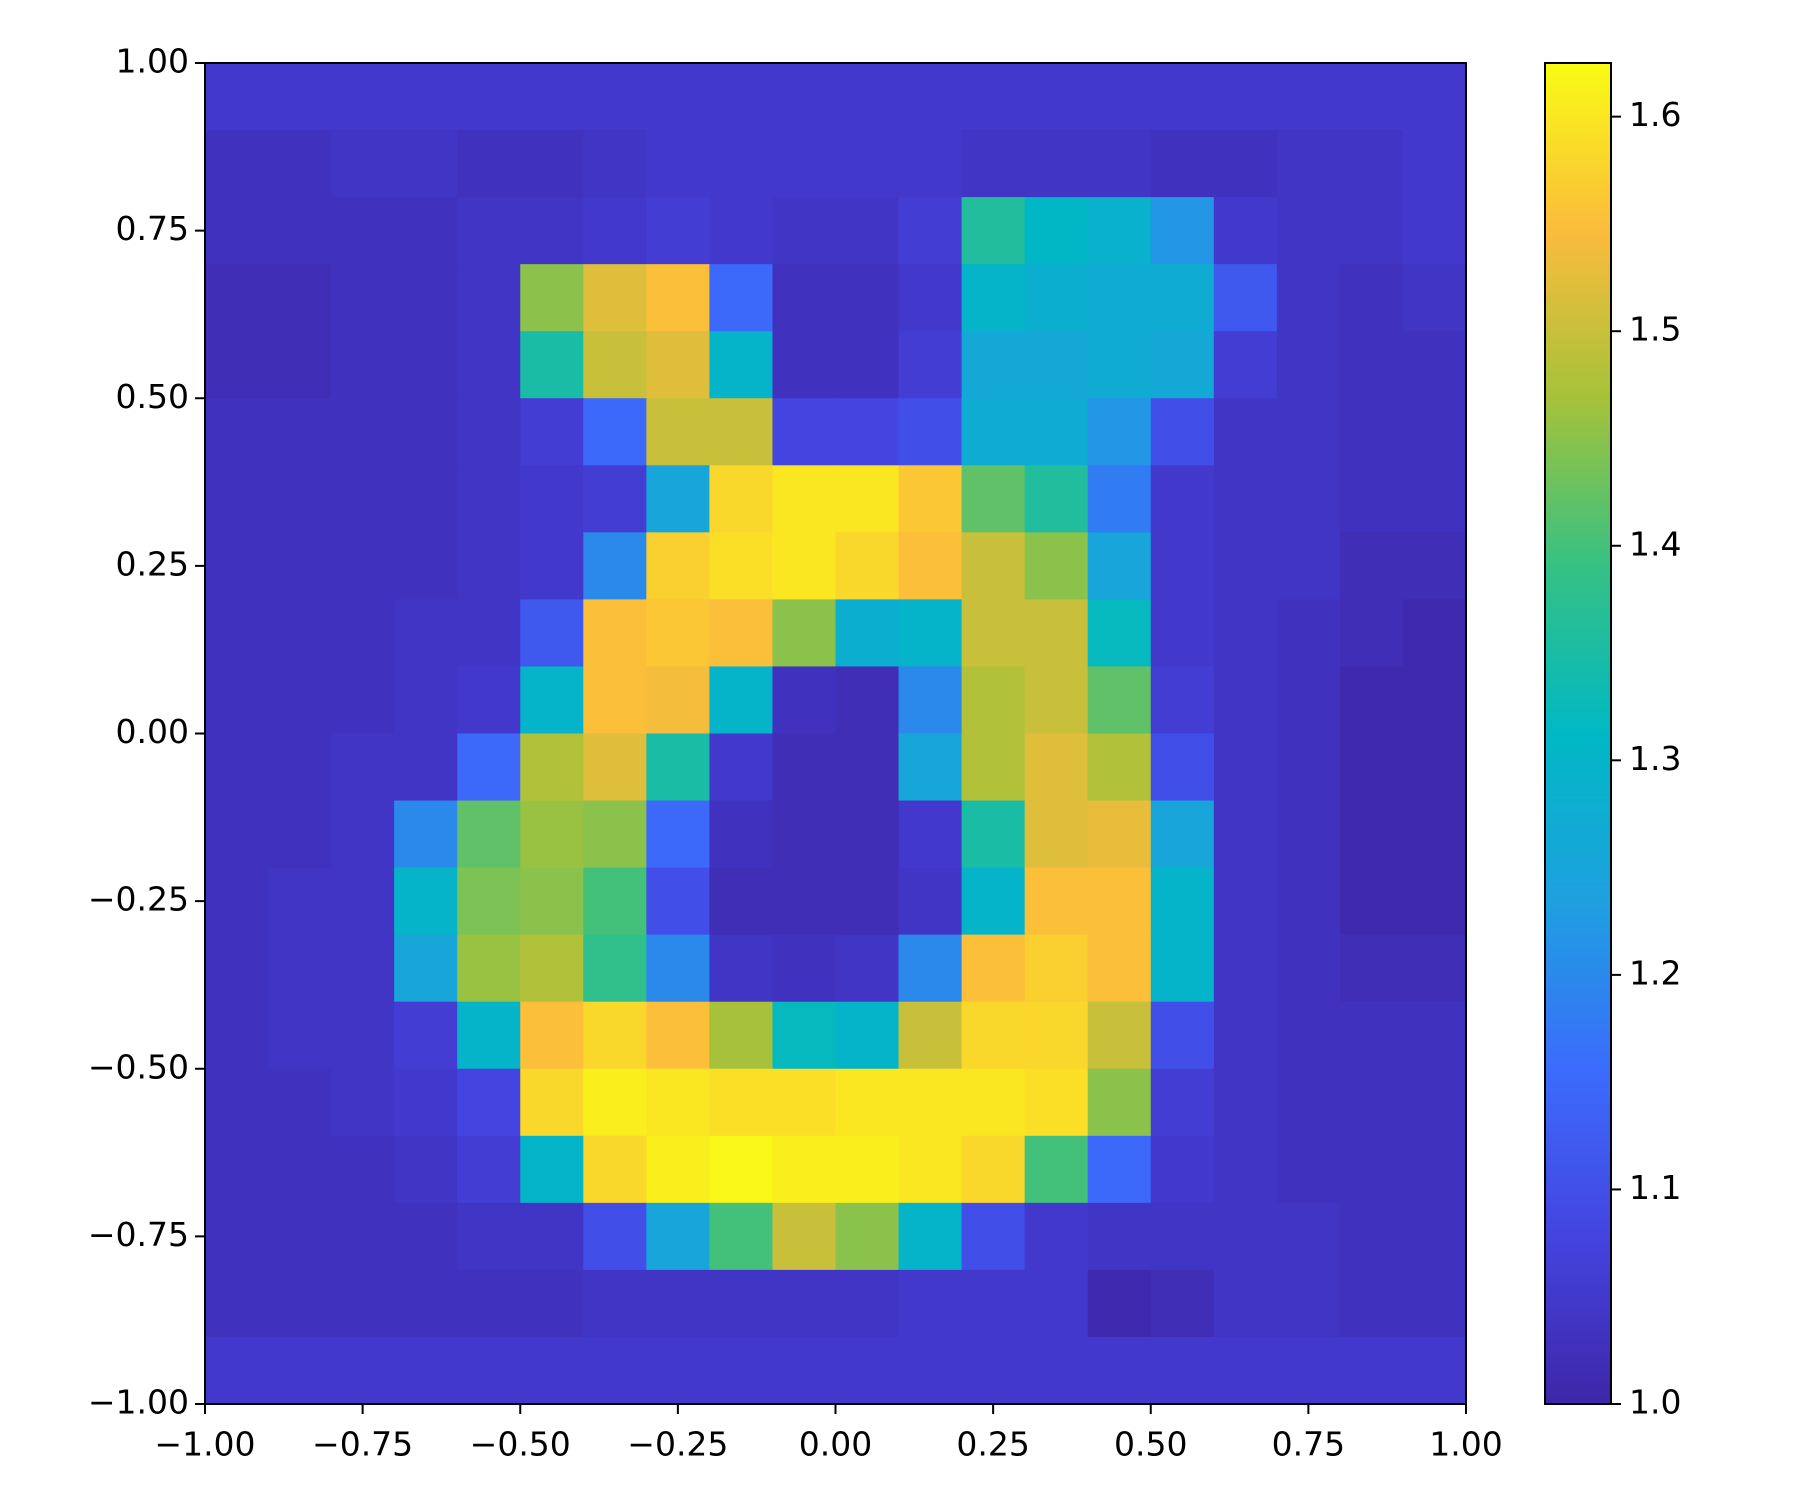 The width and height of the screenshot is (1800, 1500). What do you see at coordinates (677, 1444) in the screenshot?
I see `x-tick-label: −0.25` at bounding box center [677, 1444].